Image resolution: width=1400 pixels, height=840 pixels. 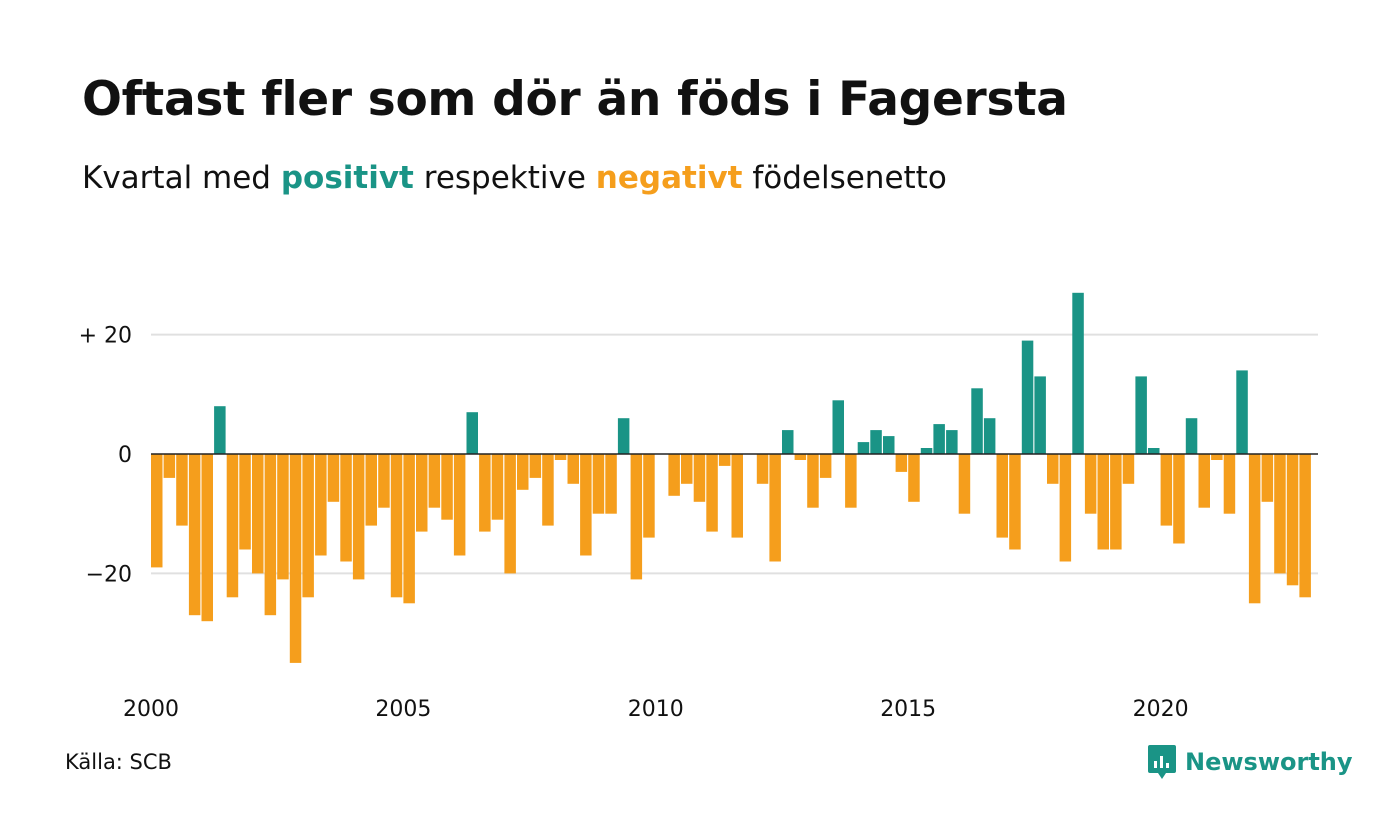 What do you see at coordinates (1162, 762) in the screenshot?
I see `newsworthy-chart-bubble-icon` at bounding box center [1162, 762].